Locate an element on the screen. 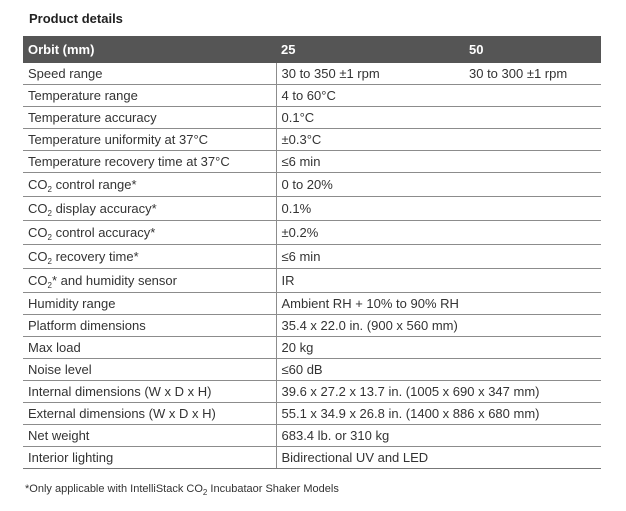  row-label: Noise level is located at coordinates (150, 369).